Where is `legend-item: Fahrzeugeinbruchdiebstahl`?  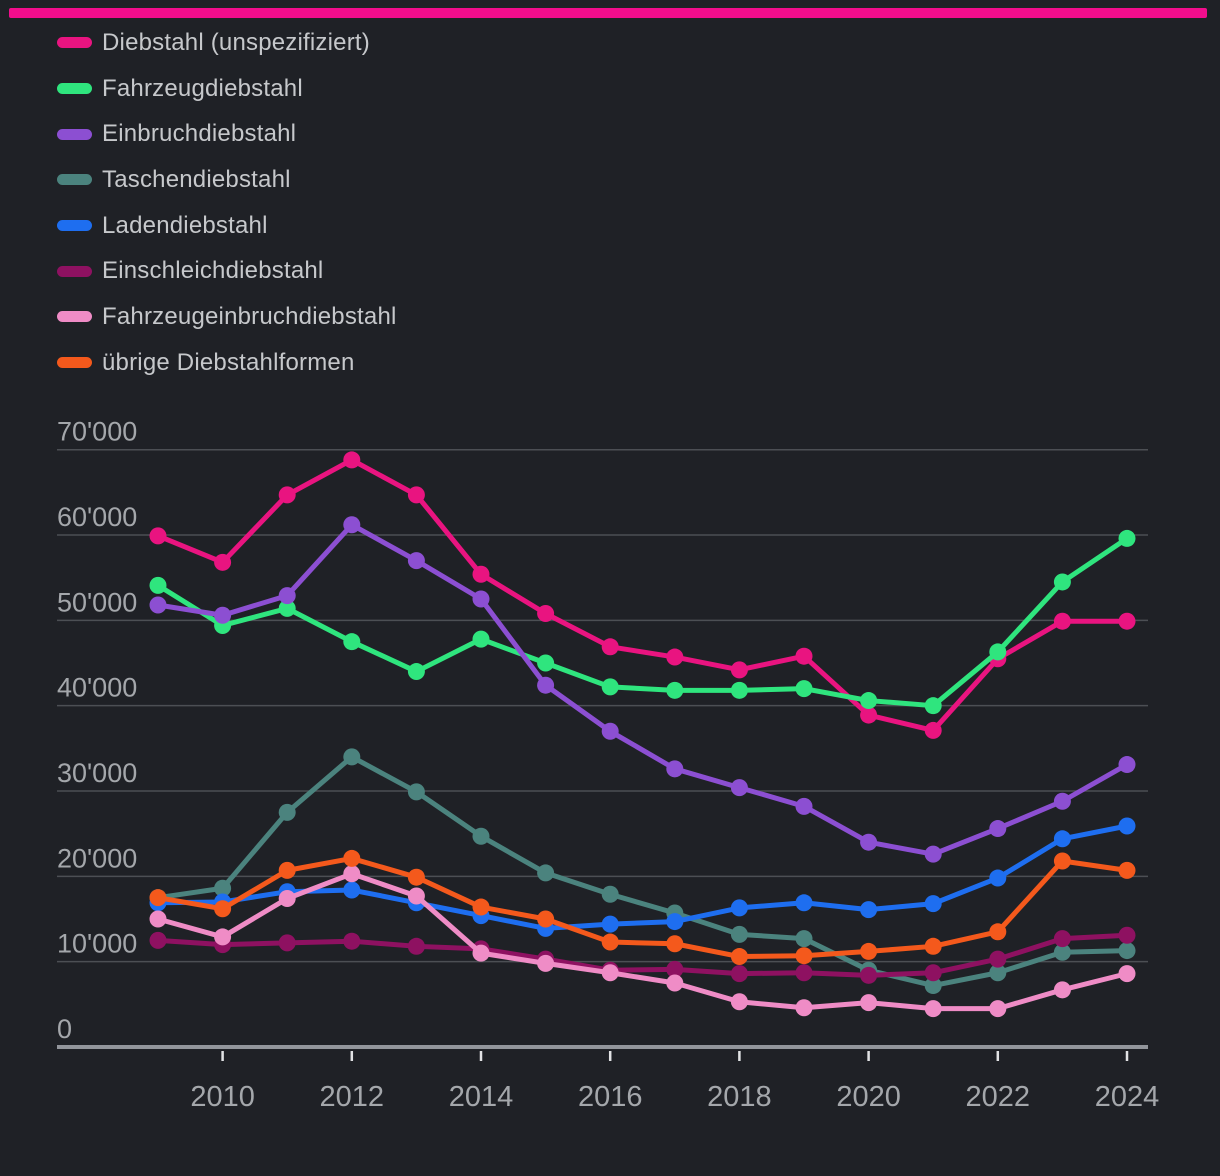 legend-item: Fahrzeugeinbruchdiebstahl is located at coordinates (227, 317).